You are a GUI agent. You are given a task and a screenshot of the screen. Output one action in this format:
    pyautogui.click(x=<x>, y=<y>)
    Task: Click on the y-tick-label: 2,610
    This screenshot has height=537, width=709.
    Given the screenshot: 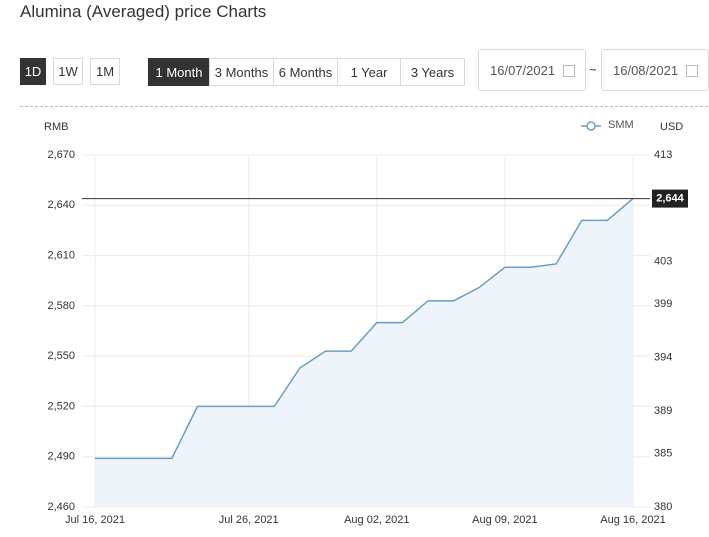 What is the action you would take?
    pyautogui.click(x=61, y=255)
    